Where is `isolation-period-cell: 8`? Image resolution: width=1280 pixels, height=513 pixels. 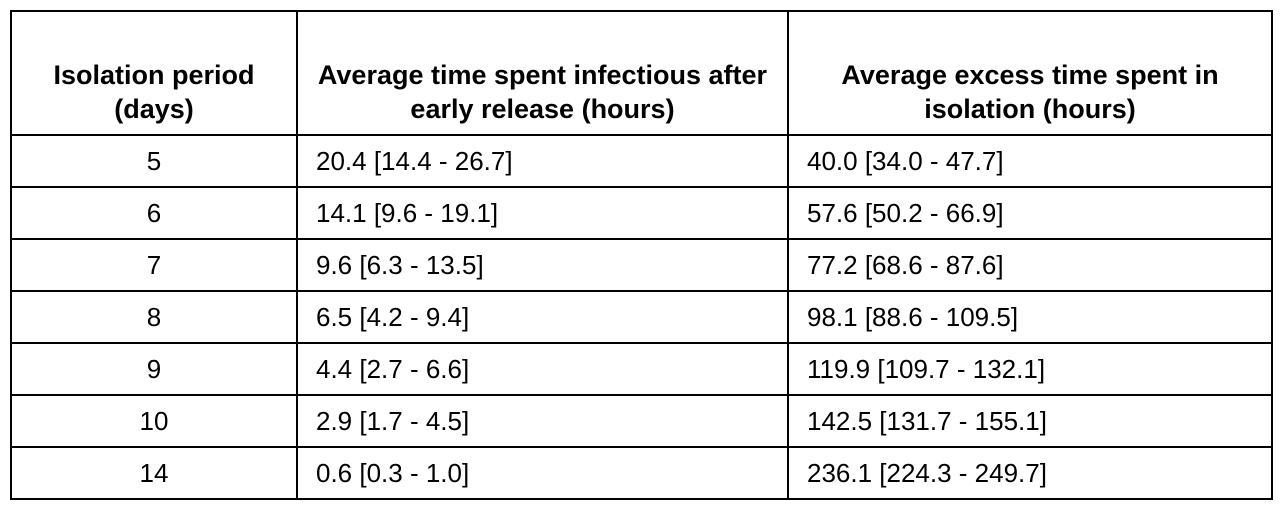
isolation-period-cell: 8 is located at coordinates (154, 317).